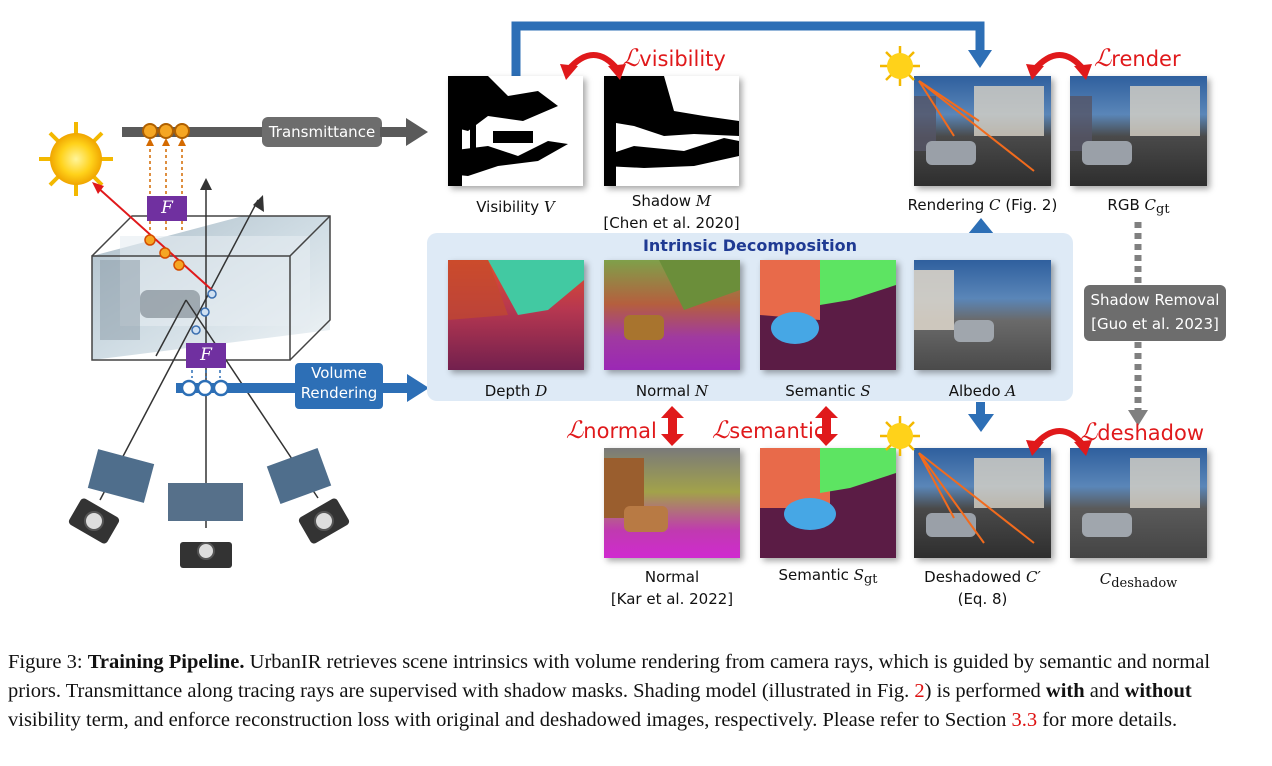 This screenshot has height=766, width=1272. Describe the element at coordinates (1024, 720) in the screenshot. I see `caption-section-ref: 3.3` at that location.